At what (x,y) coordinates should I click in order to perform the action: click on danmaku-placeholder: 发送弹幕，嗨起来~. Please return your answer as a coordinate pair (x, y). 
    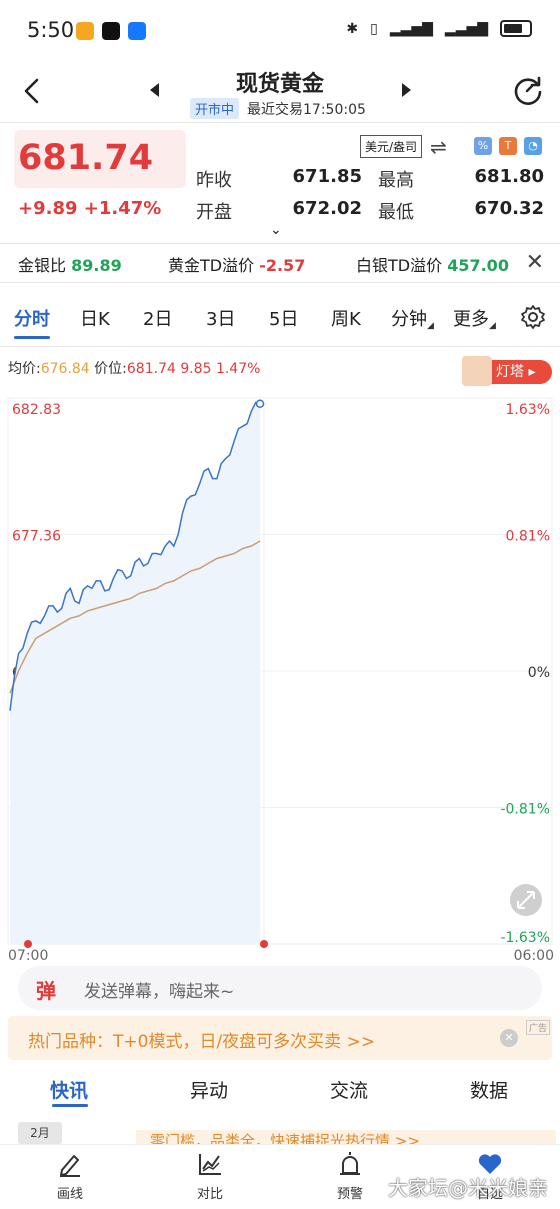
    Looking at the image, I should click on (159, 992).